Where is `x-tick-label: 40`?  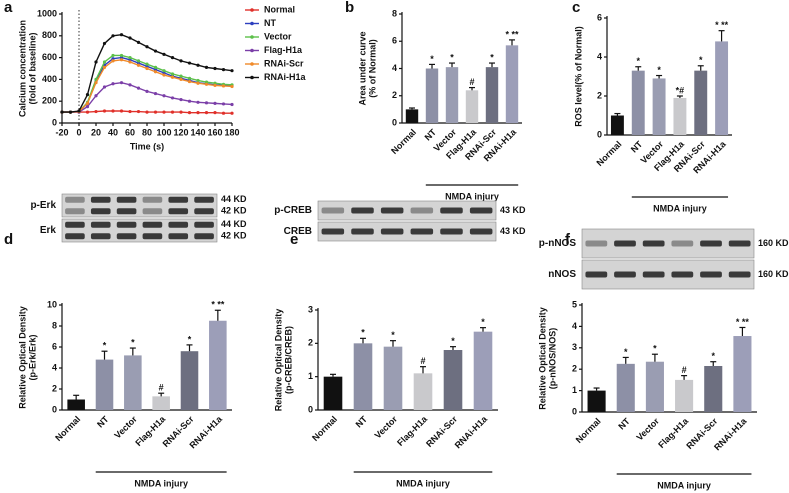 x-tick-label: 40 is located at coordinates (113, 132).